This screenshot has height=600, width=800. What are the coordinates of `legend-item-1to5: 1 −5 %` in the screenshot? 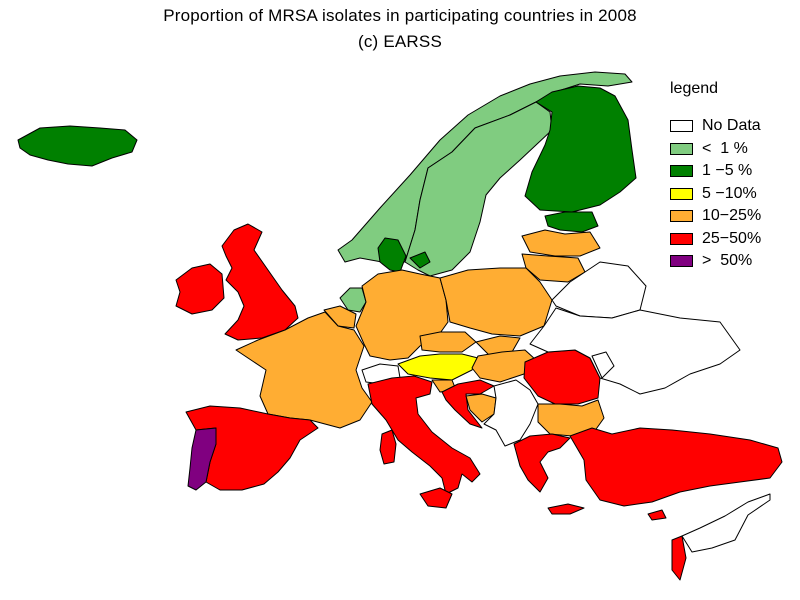 It's located at (715, 171).